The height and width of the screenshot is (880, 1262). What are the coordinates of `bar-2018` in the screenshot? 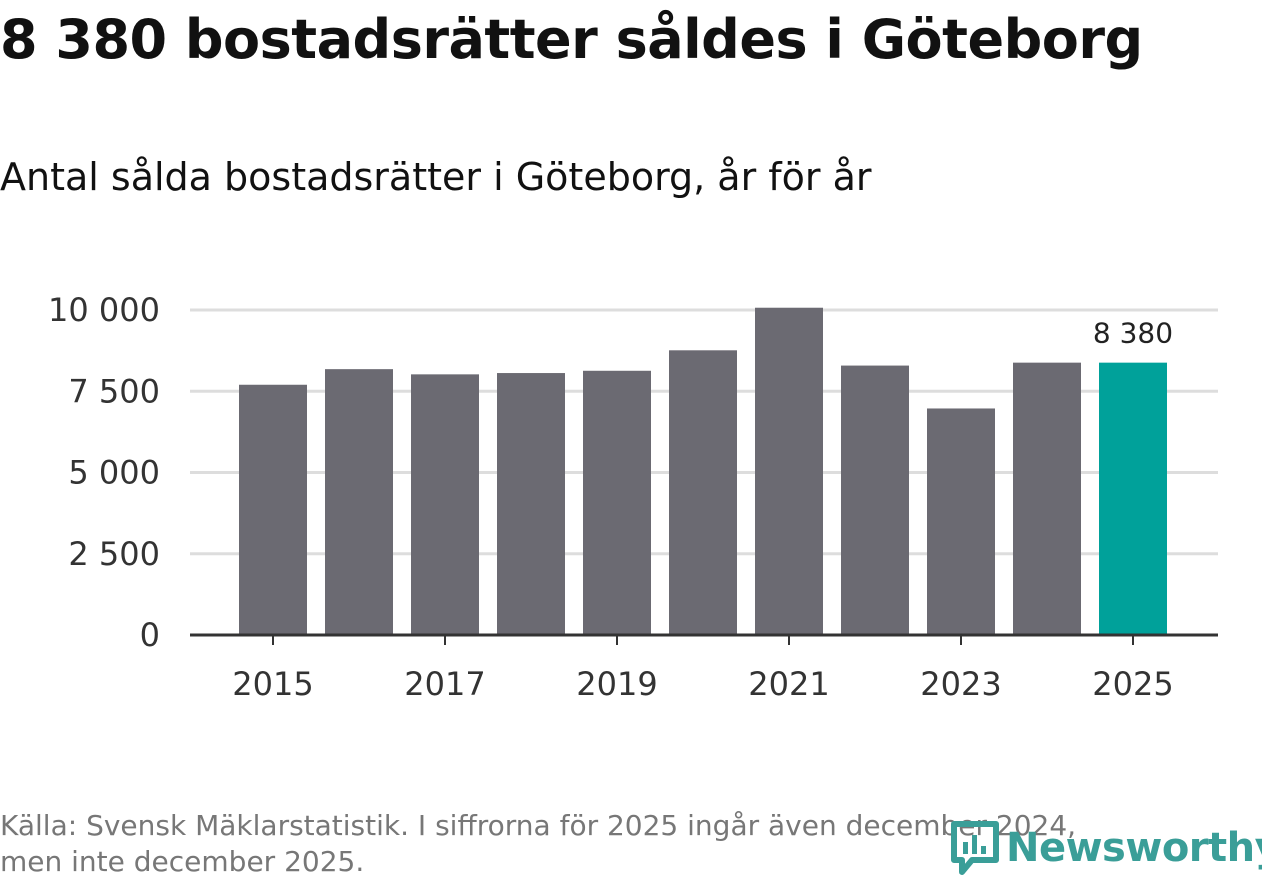 It's located at (531, 504).